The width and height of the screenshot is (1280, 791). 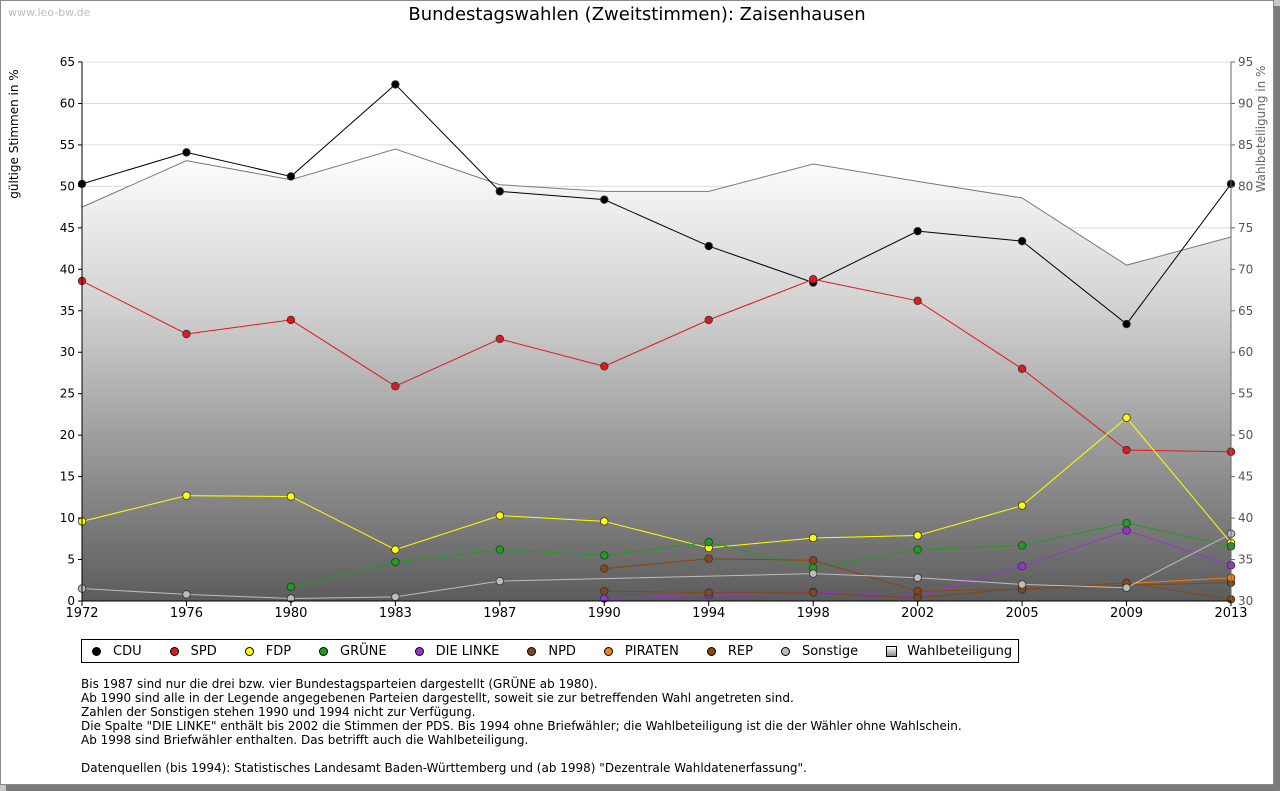 I want to click on legend-item-npd: NPD, so click(x=548, y=651).